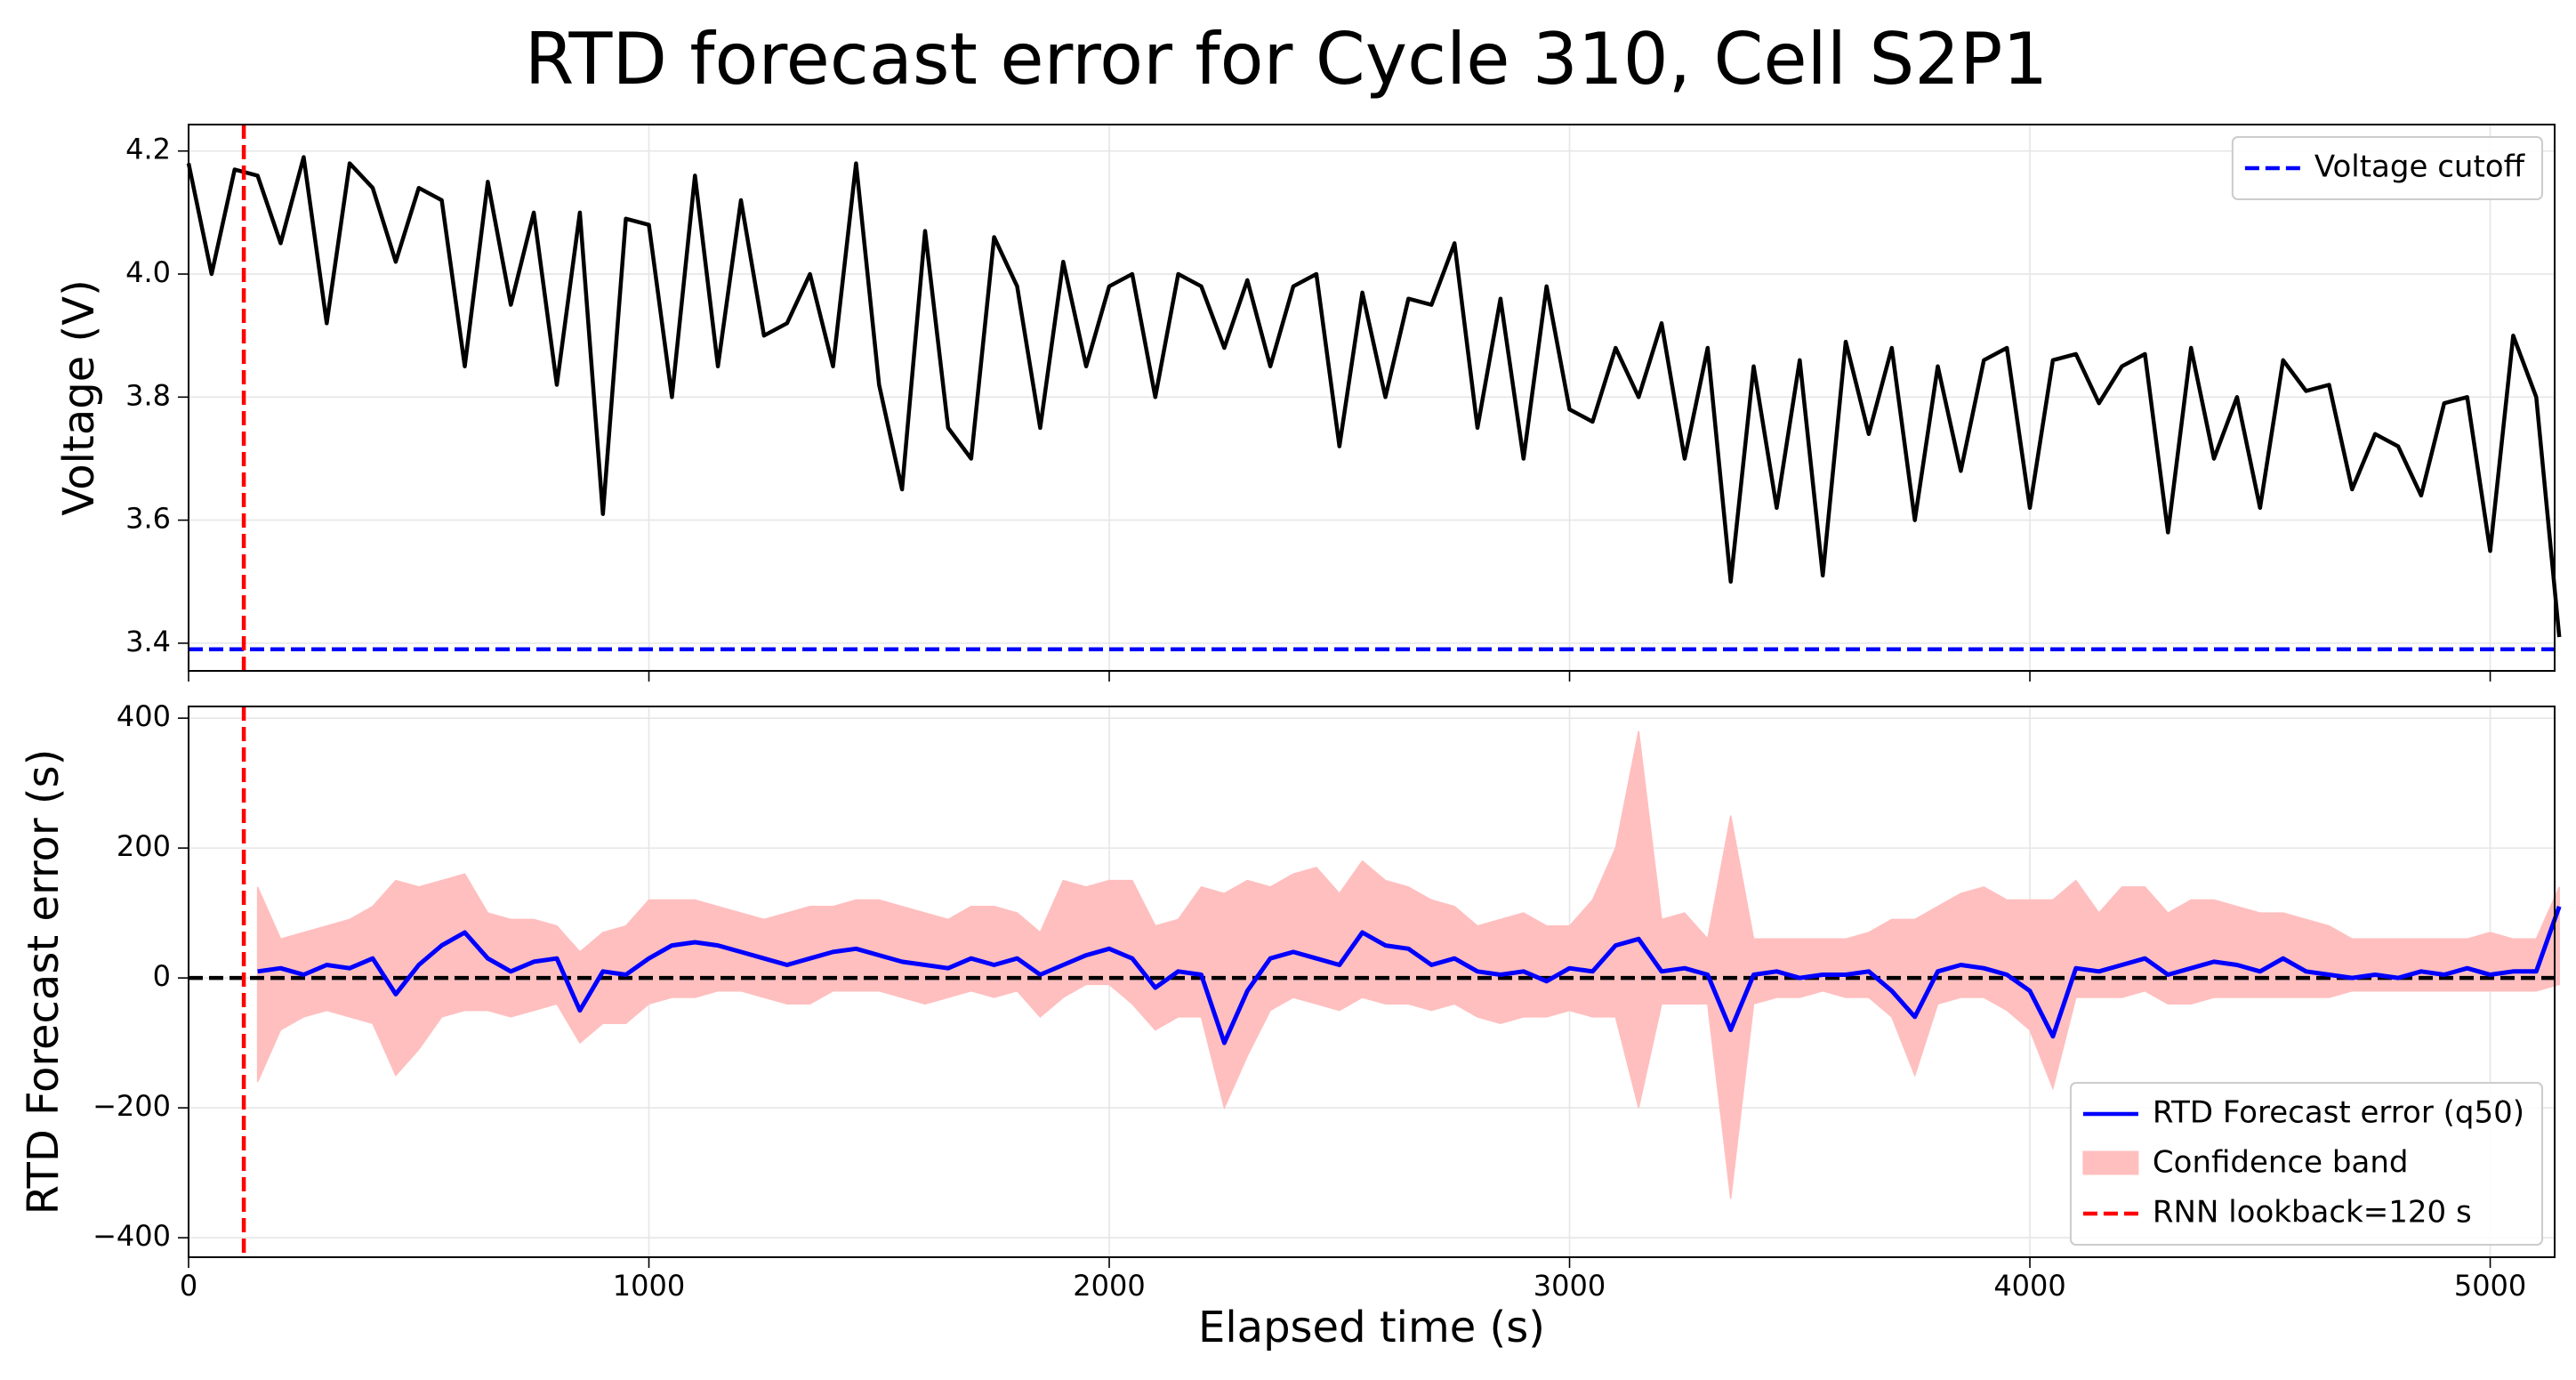 The width and height of the screenshot is (2576, 1380). What do you see at coordinates (649, 1286) in the screenshot?
I see `x-tick-label: 1000` at bounding box center [649, 1286].